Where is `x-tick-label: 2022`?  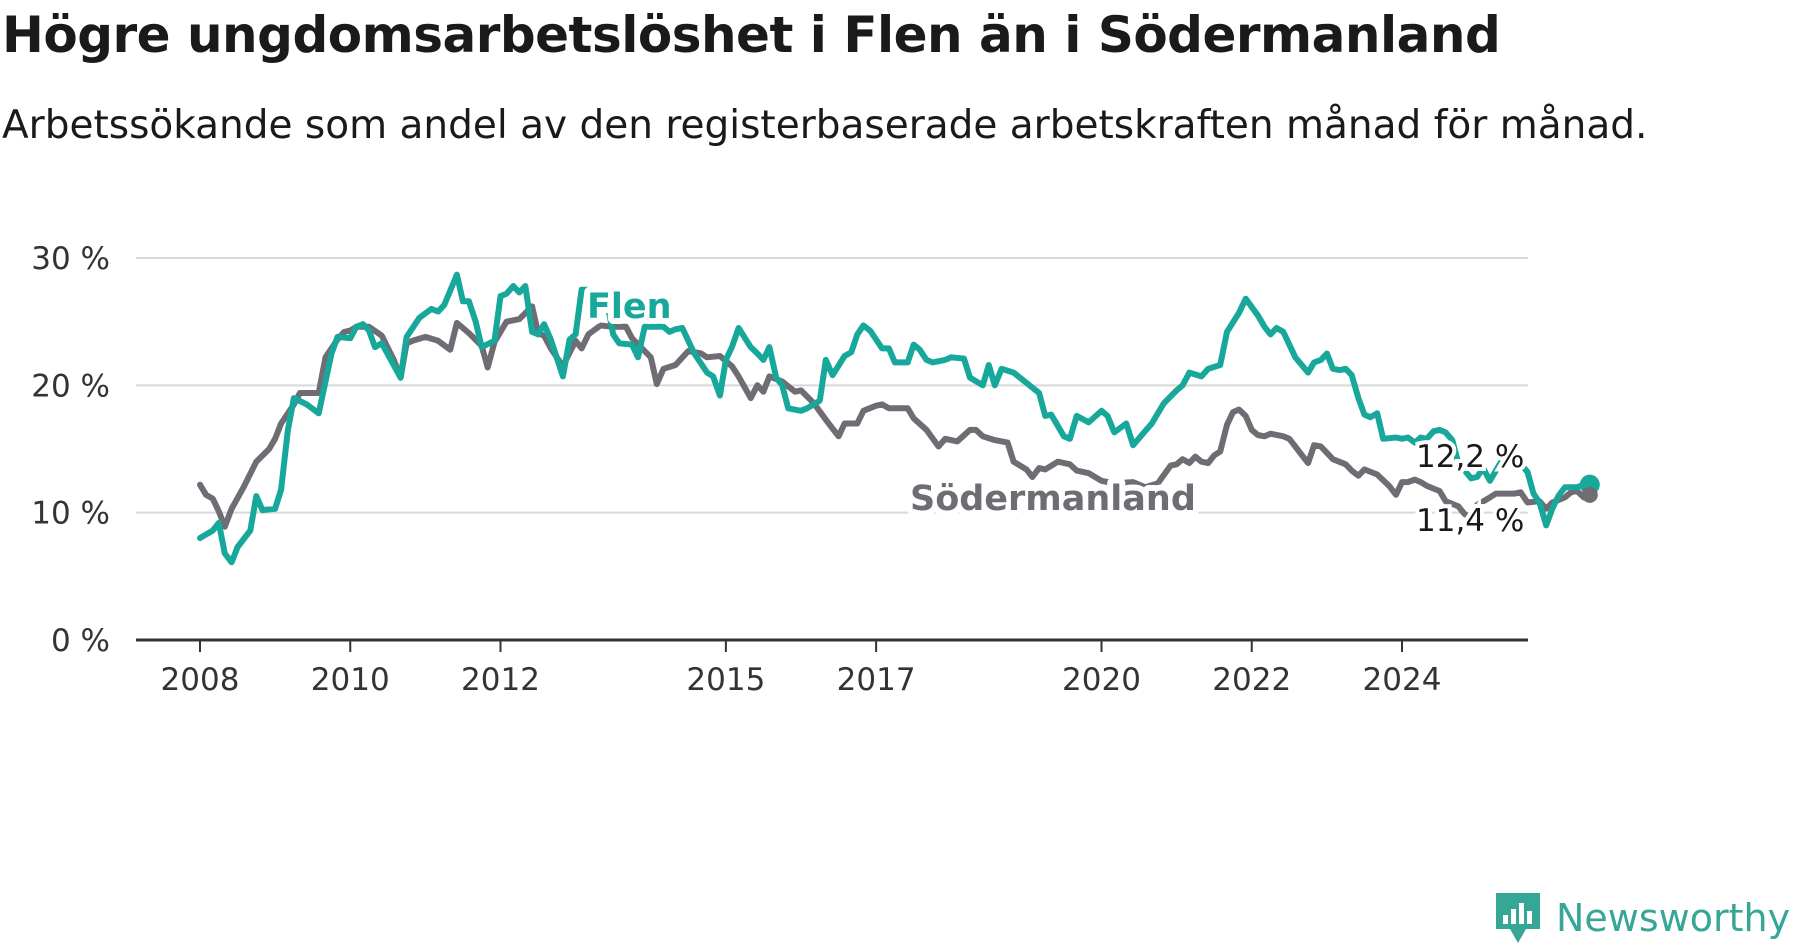 x-tick-label: 2022 is located at coordinates (1251, 680).